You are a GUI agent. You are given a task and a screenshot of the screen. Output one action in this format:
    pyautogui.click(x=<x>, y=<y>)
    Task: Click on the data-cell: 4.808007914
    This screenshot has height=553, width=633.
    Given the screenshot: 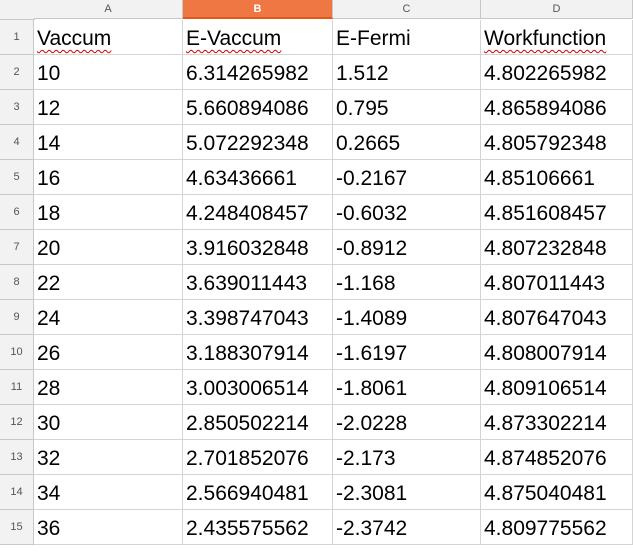 What is the action you would take?
    pyautogui.click(x=557, y=352)
    